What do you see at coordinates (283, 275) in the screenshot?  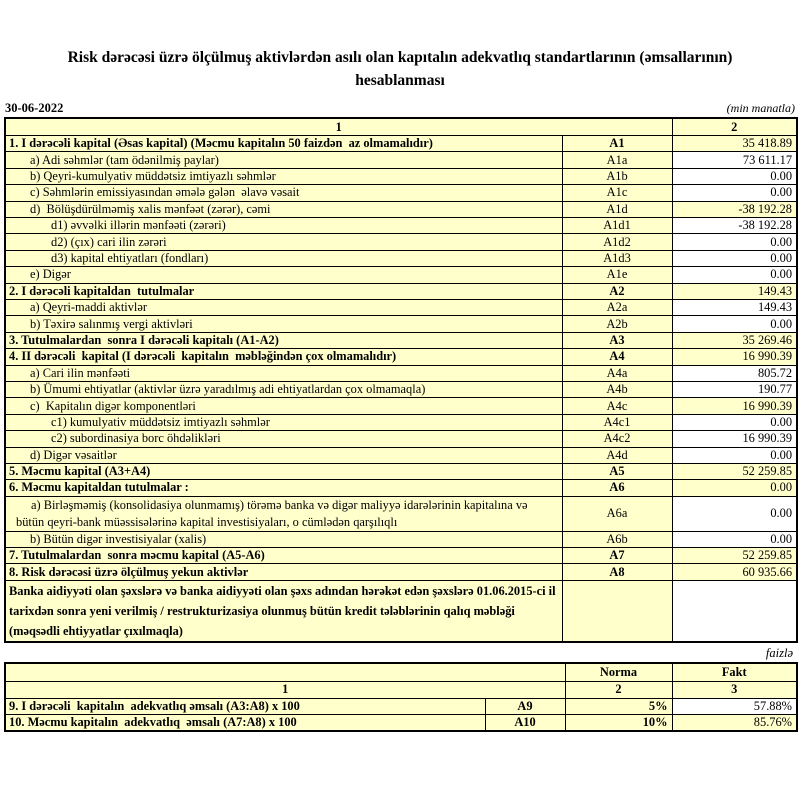 I see `row-label: e) Digər` at bounding box center [283, 275].